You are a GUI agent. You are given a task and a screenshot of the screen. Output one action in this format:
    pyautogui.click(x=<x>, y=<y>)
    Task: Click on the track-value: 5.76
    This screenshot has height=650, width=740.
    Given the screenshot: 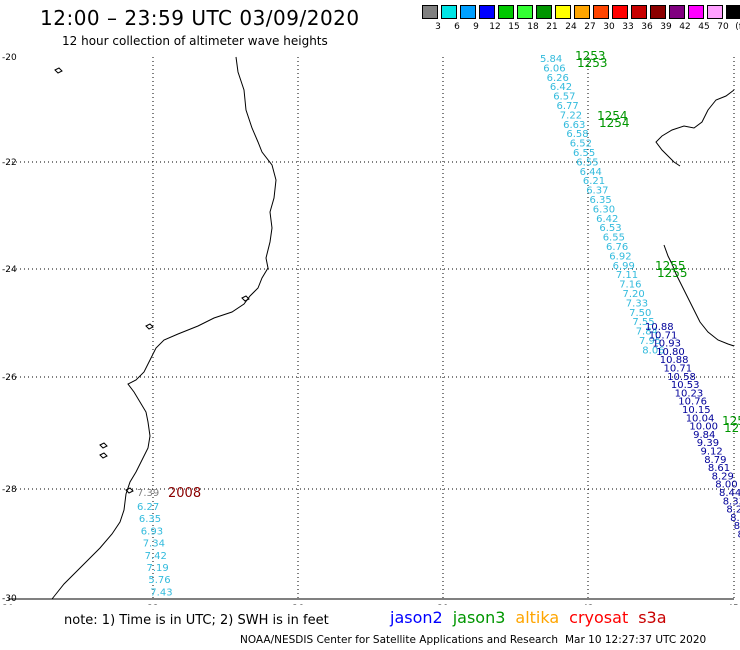 What is the action you would take?
    pyautogui.click(x=159, y=580)
    